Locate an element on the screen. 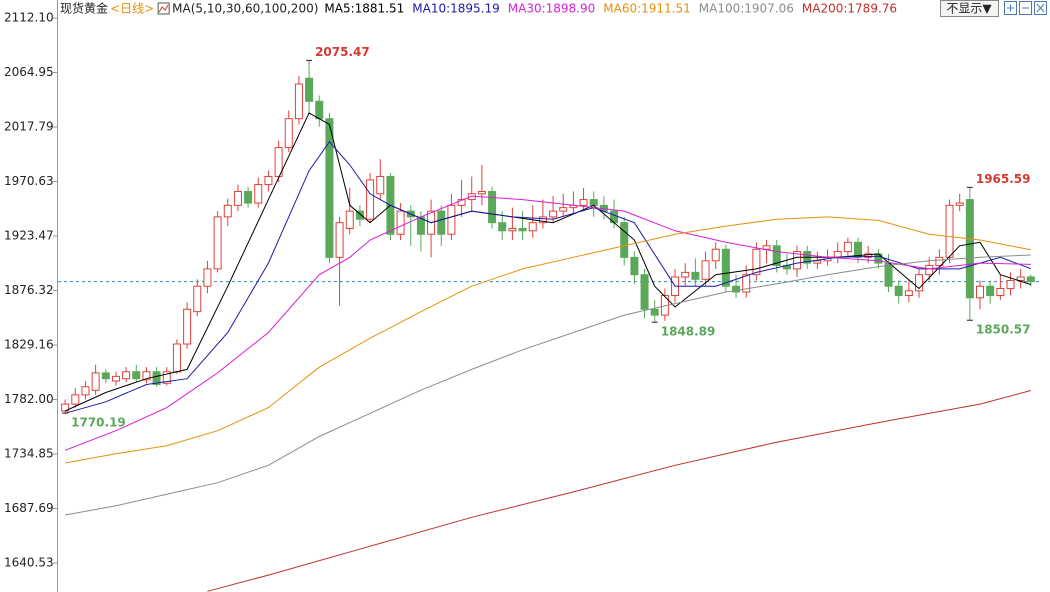  toolbar: 不显示▼ is located at coordinates (993, 8).